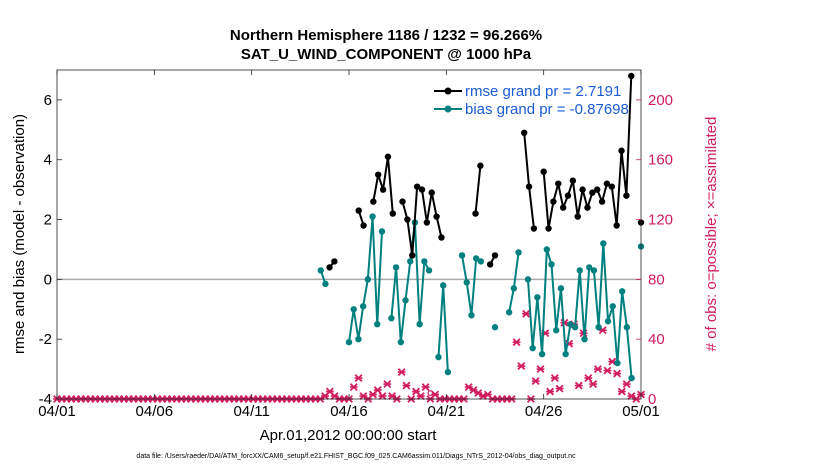 The height and width of the screenshot is (470, 830). What do you see at coordinates (48, 100) in the screenshot?
I see `y-tick-left-label: 6` at bounding box center [48, 100].